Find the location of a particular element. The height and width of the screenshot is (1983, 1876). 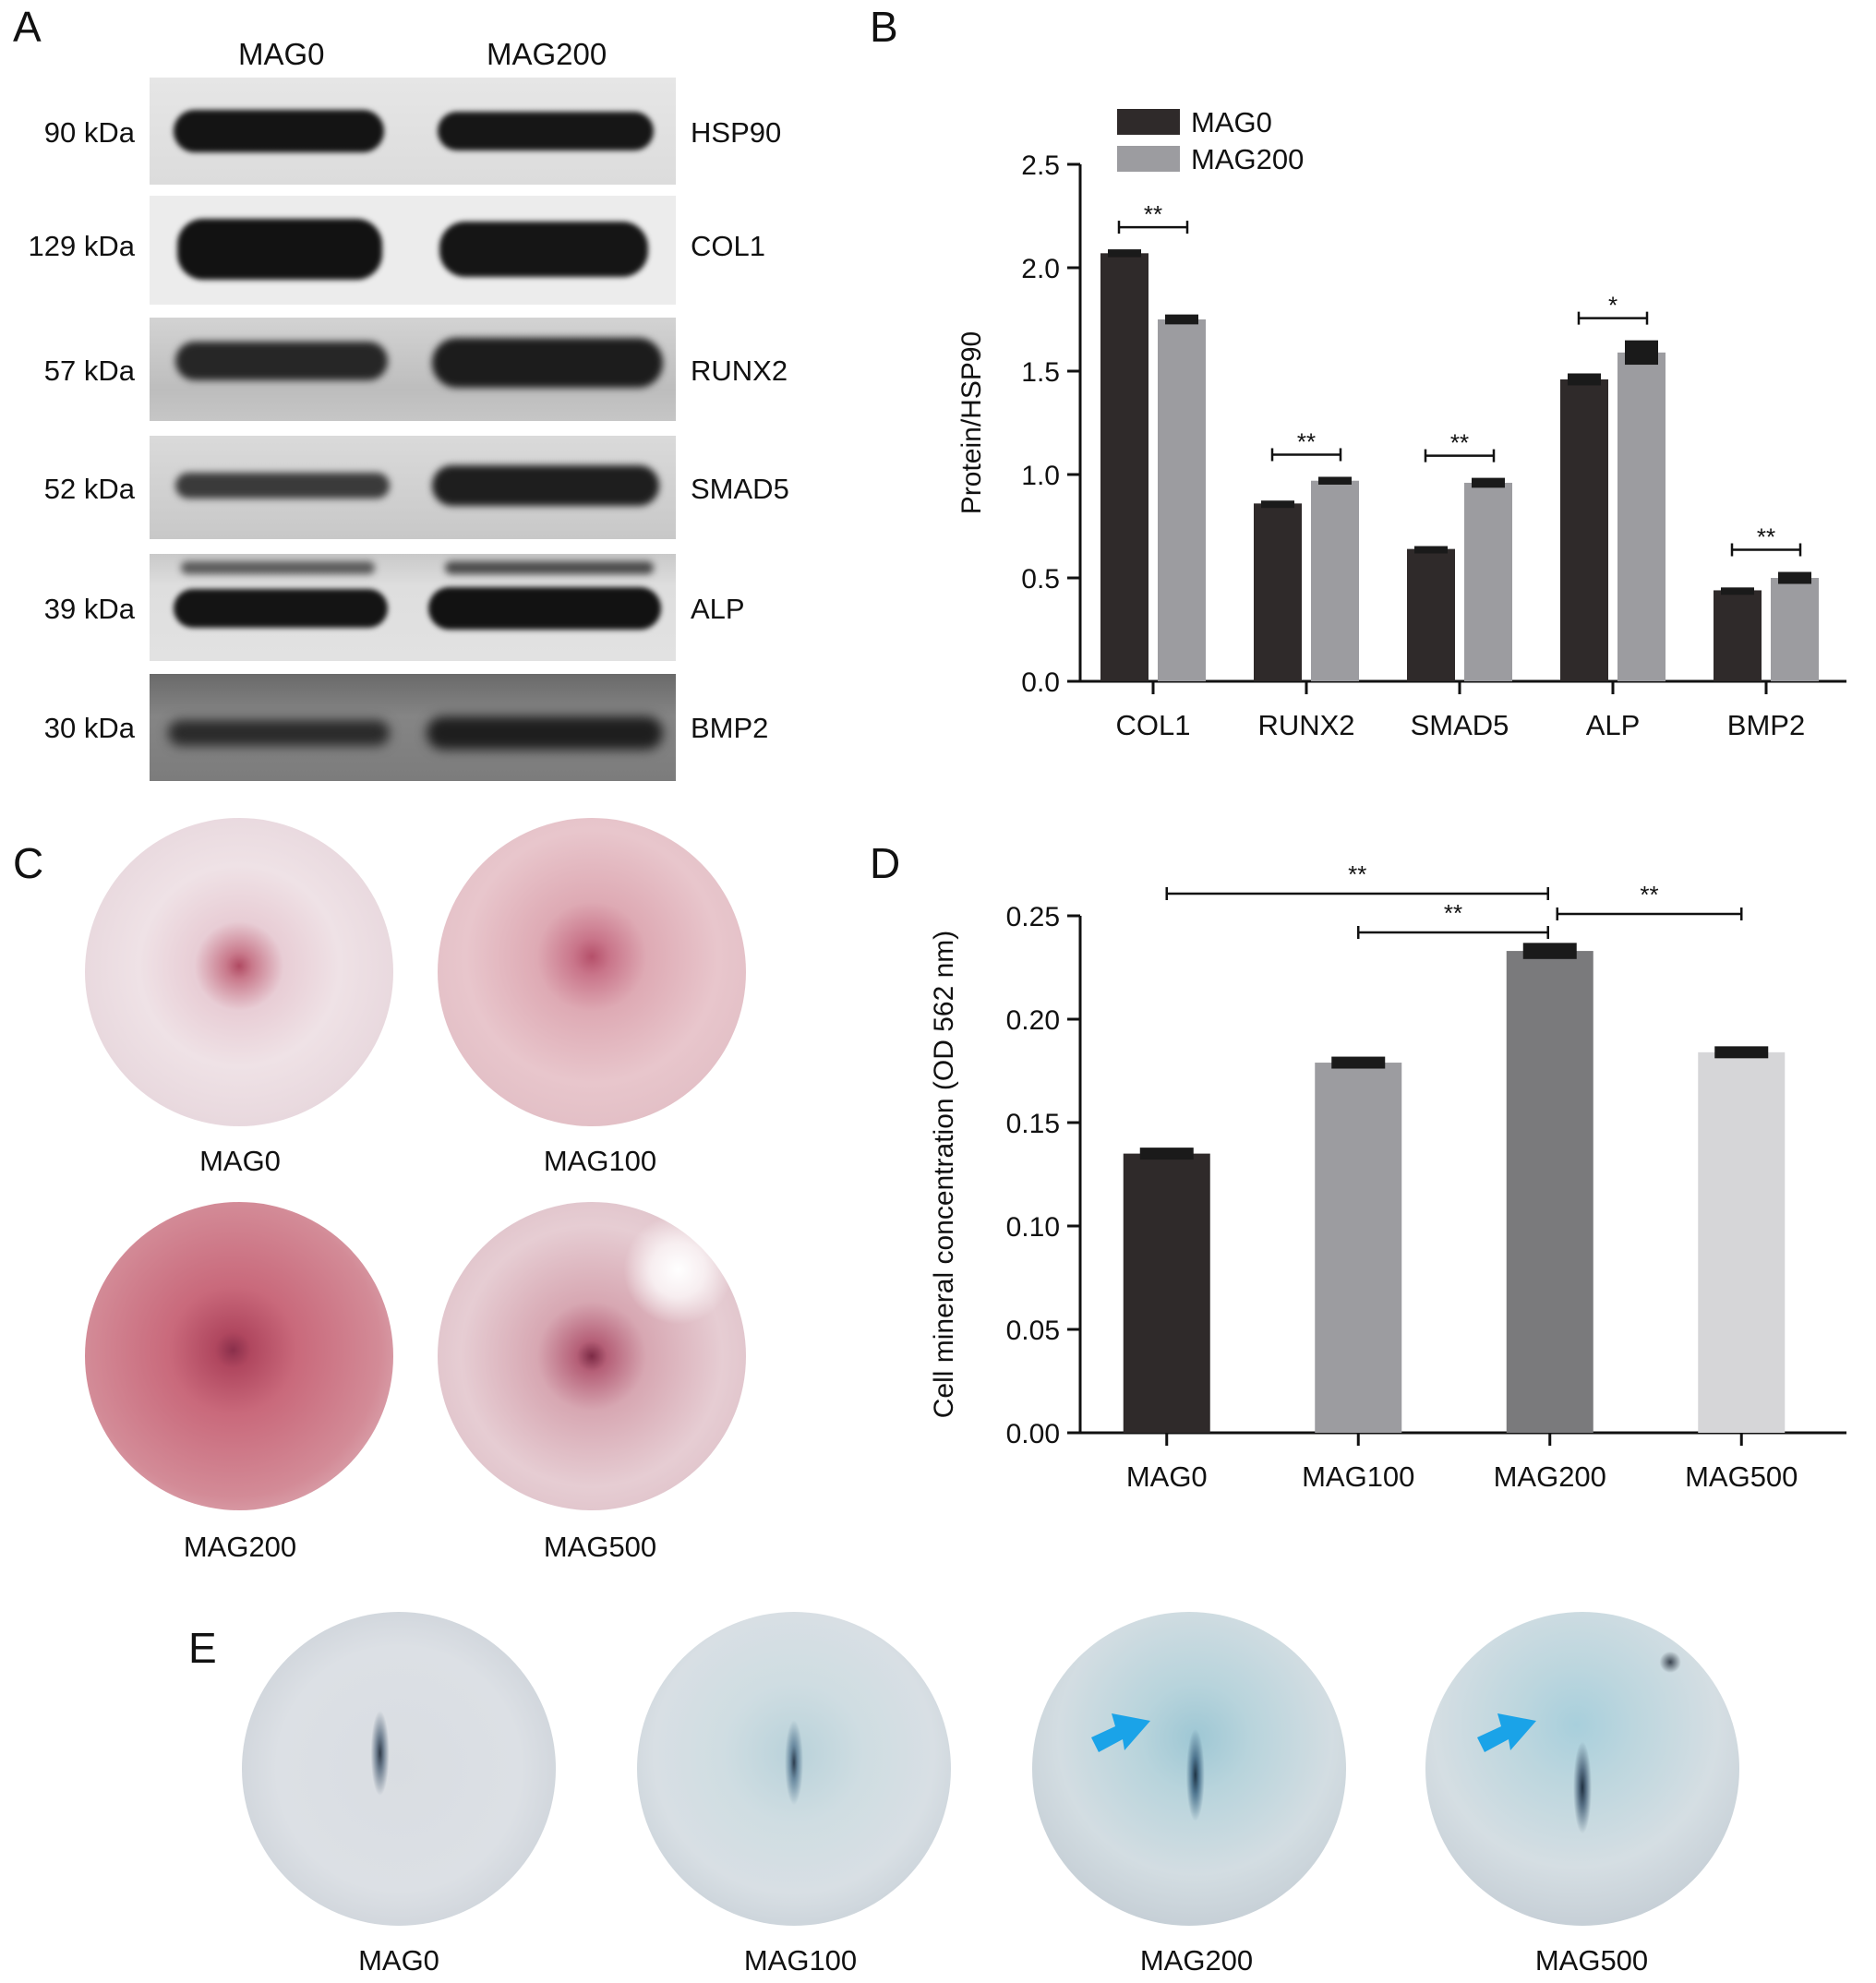

x-tick-label: MAG100 is located at coordinates (1358, 1476).